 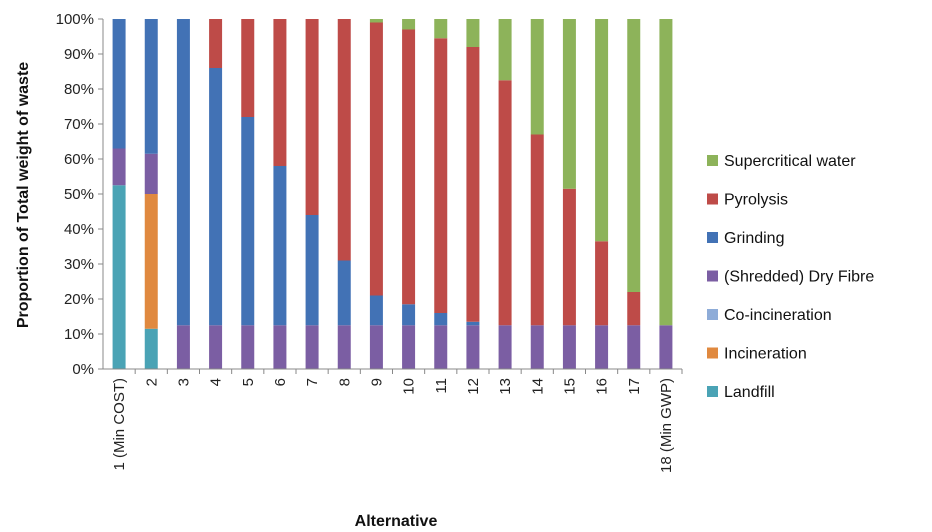 What do you see at coordinates (344, 382) in the screenshot?
I see `x-tick-label: 8` at bounding box center [344, 382].